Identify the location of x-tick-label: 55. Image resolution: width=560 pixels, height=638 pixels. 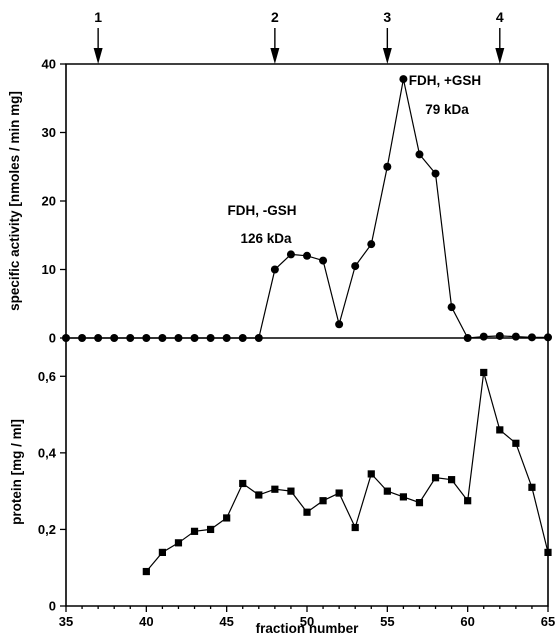
(387, 621).